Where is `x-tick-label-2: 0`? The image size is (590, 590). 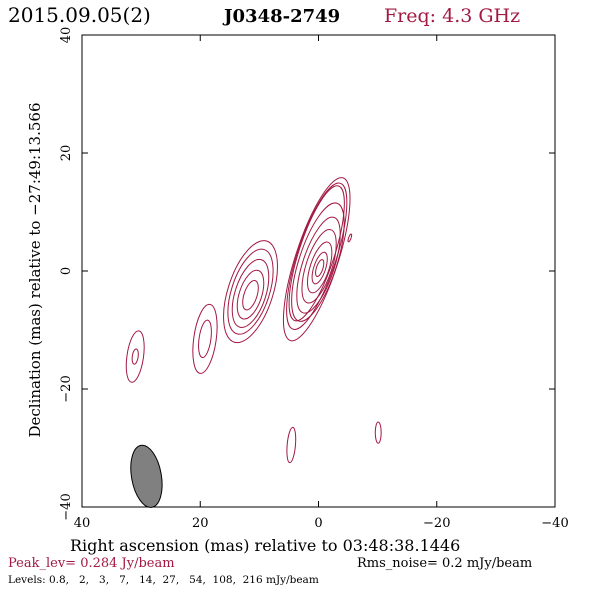 x-tick-label-2: 0 is located at coordinates (318, 523).